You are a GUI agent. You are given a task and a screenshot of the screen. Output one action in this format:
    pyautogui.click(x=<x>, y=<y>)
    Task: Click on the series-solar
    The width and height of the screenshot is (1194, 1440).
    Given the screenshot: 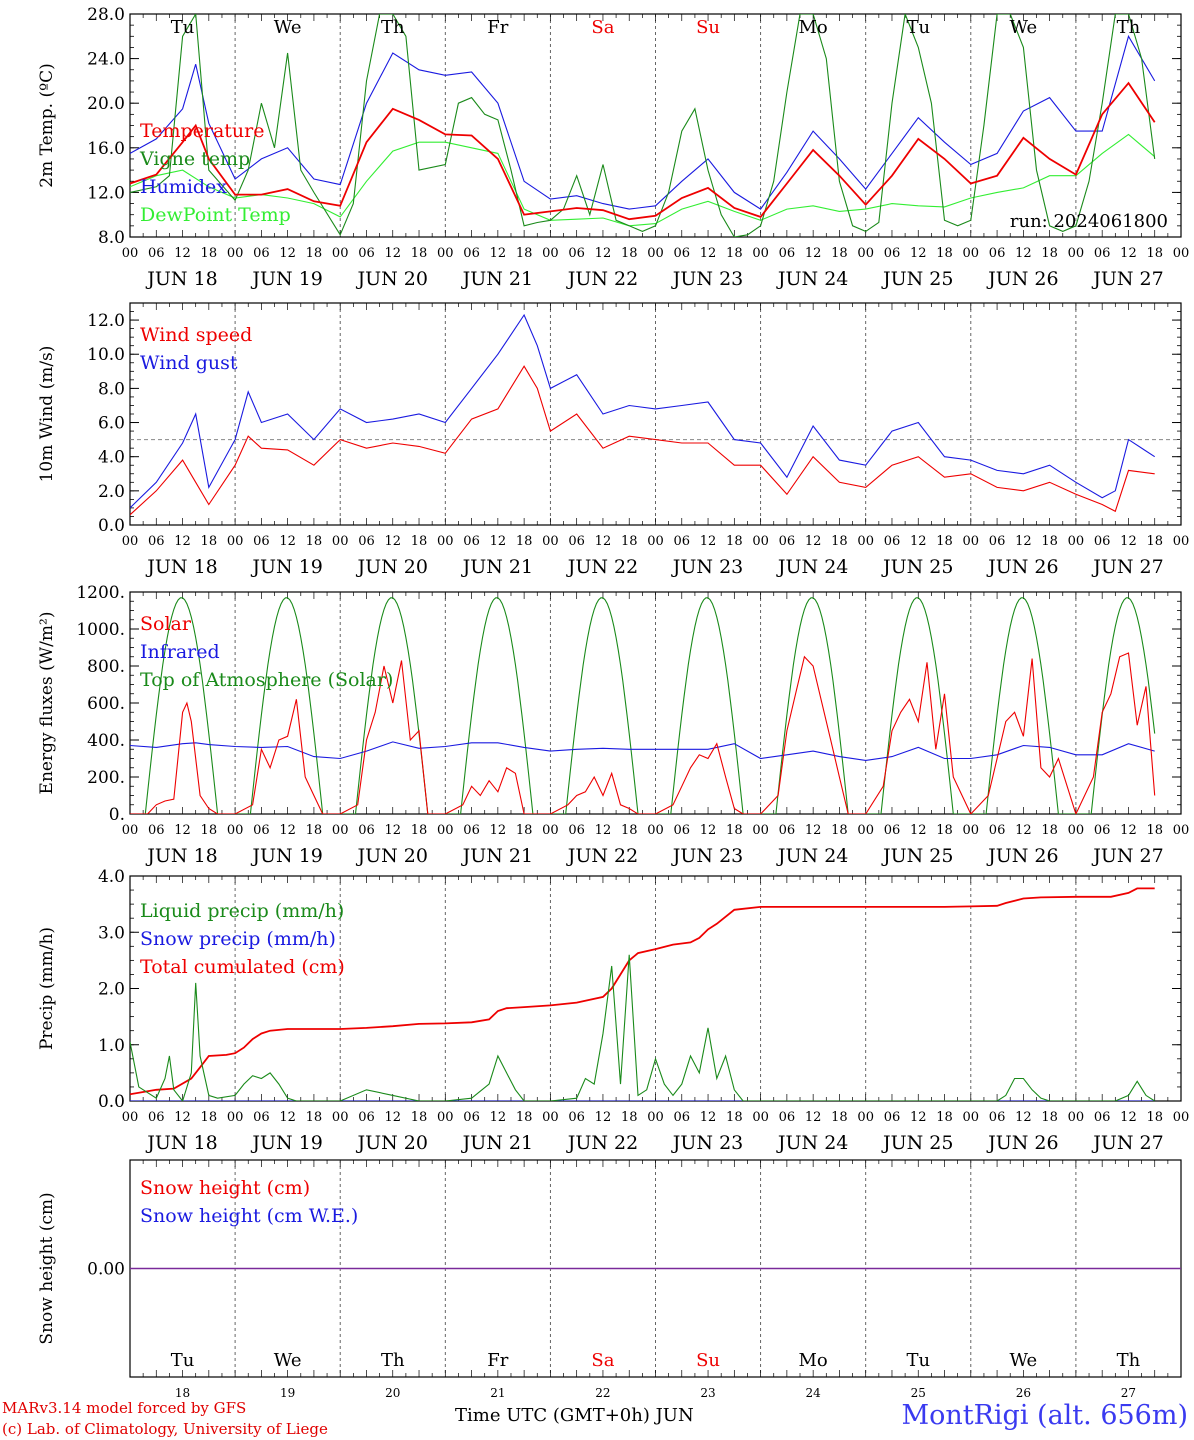 What is the action you would take?
    pyautogui.click(x=643, y=733)
    